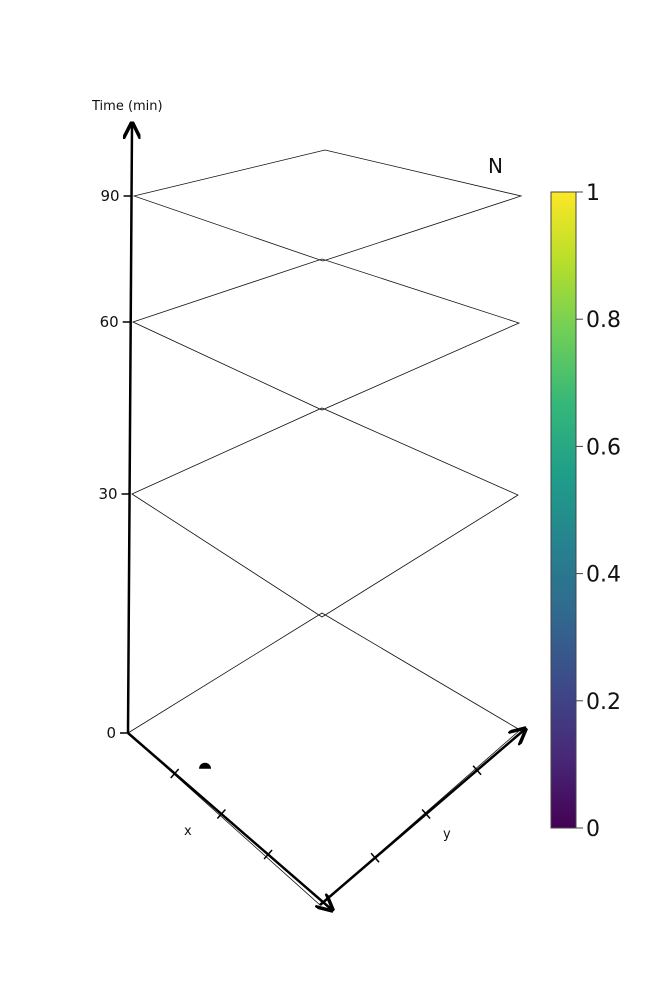  What do you see at coordinates (598, 511) in the screenshot?
I see `colorbar-ticks: 0 0.2 0.4 0.6 0.8 1` at bounding box center [598, 511].